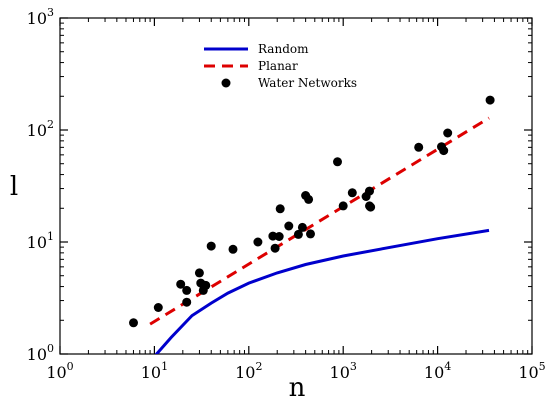 This screenshot has height=409, width=550. I want to click on legend-swatch, so click(226, 83).